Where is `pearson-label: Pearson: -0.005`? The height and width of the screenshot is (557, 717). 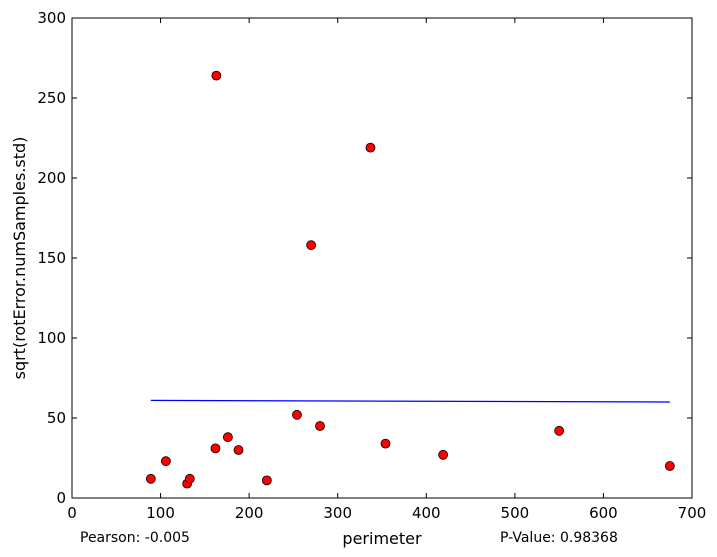 pearson-label: Pearson: -0.005 is located at coordinates (135, 538).